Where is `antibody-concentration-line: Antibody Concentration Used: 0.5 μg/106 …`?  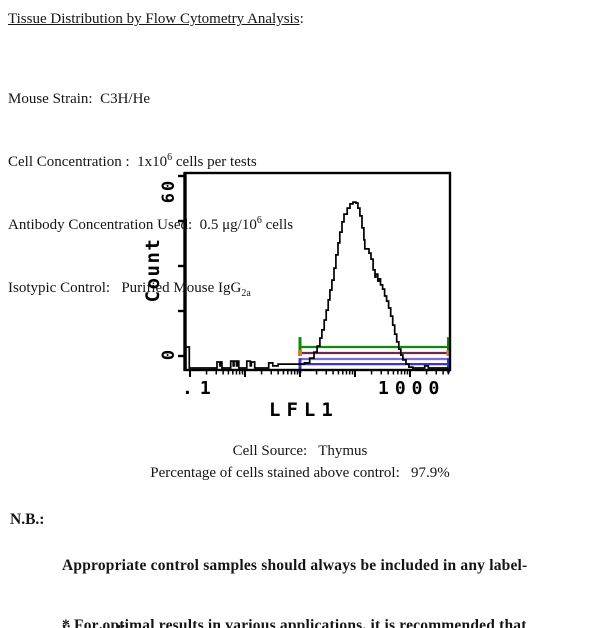 antibody-concentration-line: Antibody Concentration Used: 0.5 μg/106 … is located at coordinates (151, 224).